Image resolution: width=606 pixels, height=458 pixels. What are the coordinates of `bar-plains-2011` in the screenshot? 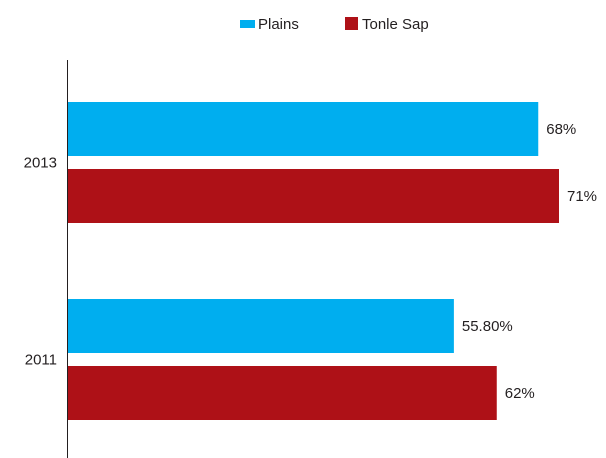 It's located at (261, 326).